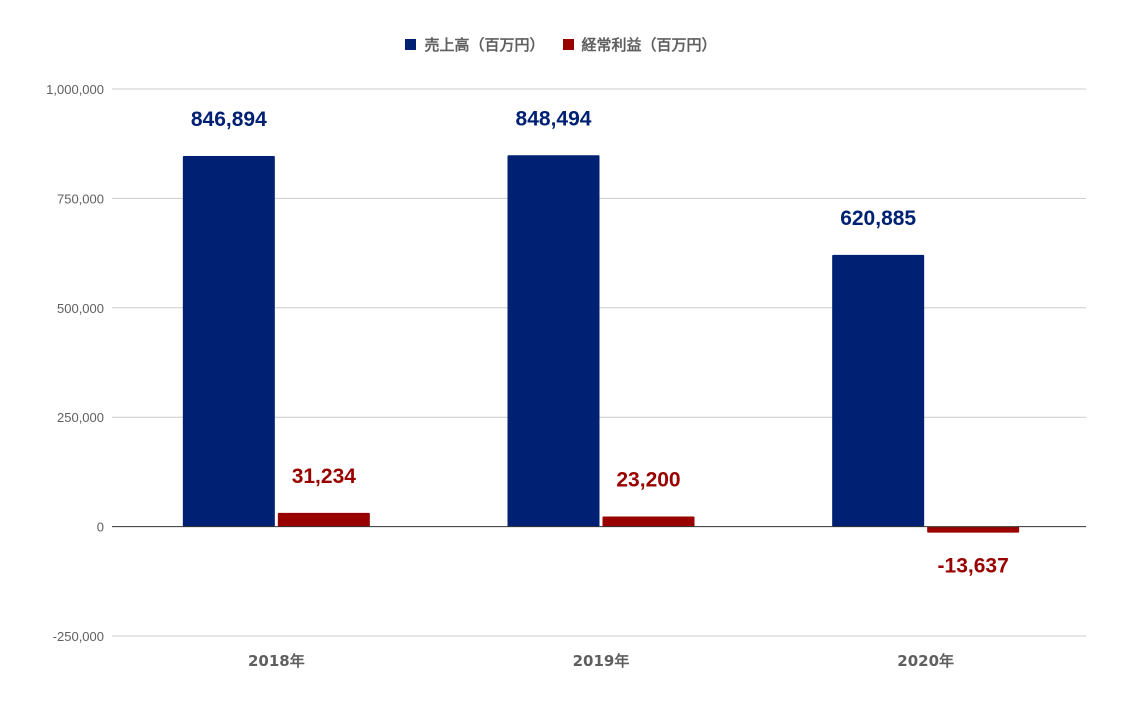  What do you see at coordinates (80, 198) in the screenshot?
I see `y-tick-label: 750,000` at bounding box center [80, 198].